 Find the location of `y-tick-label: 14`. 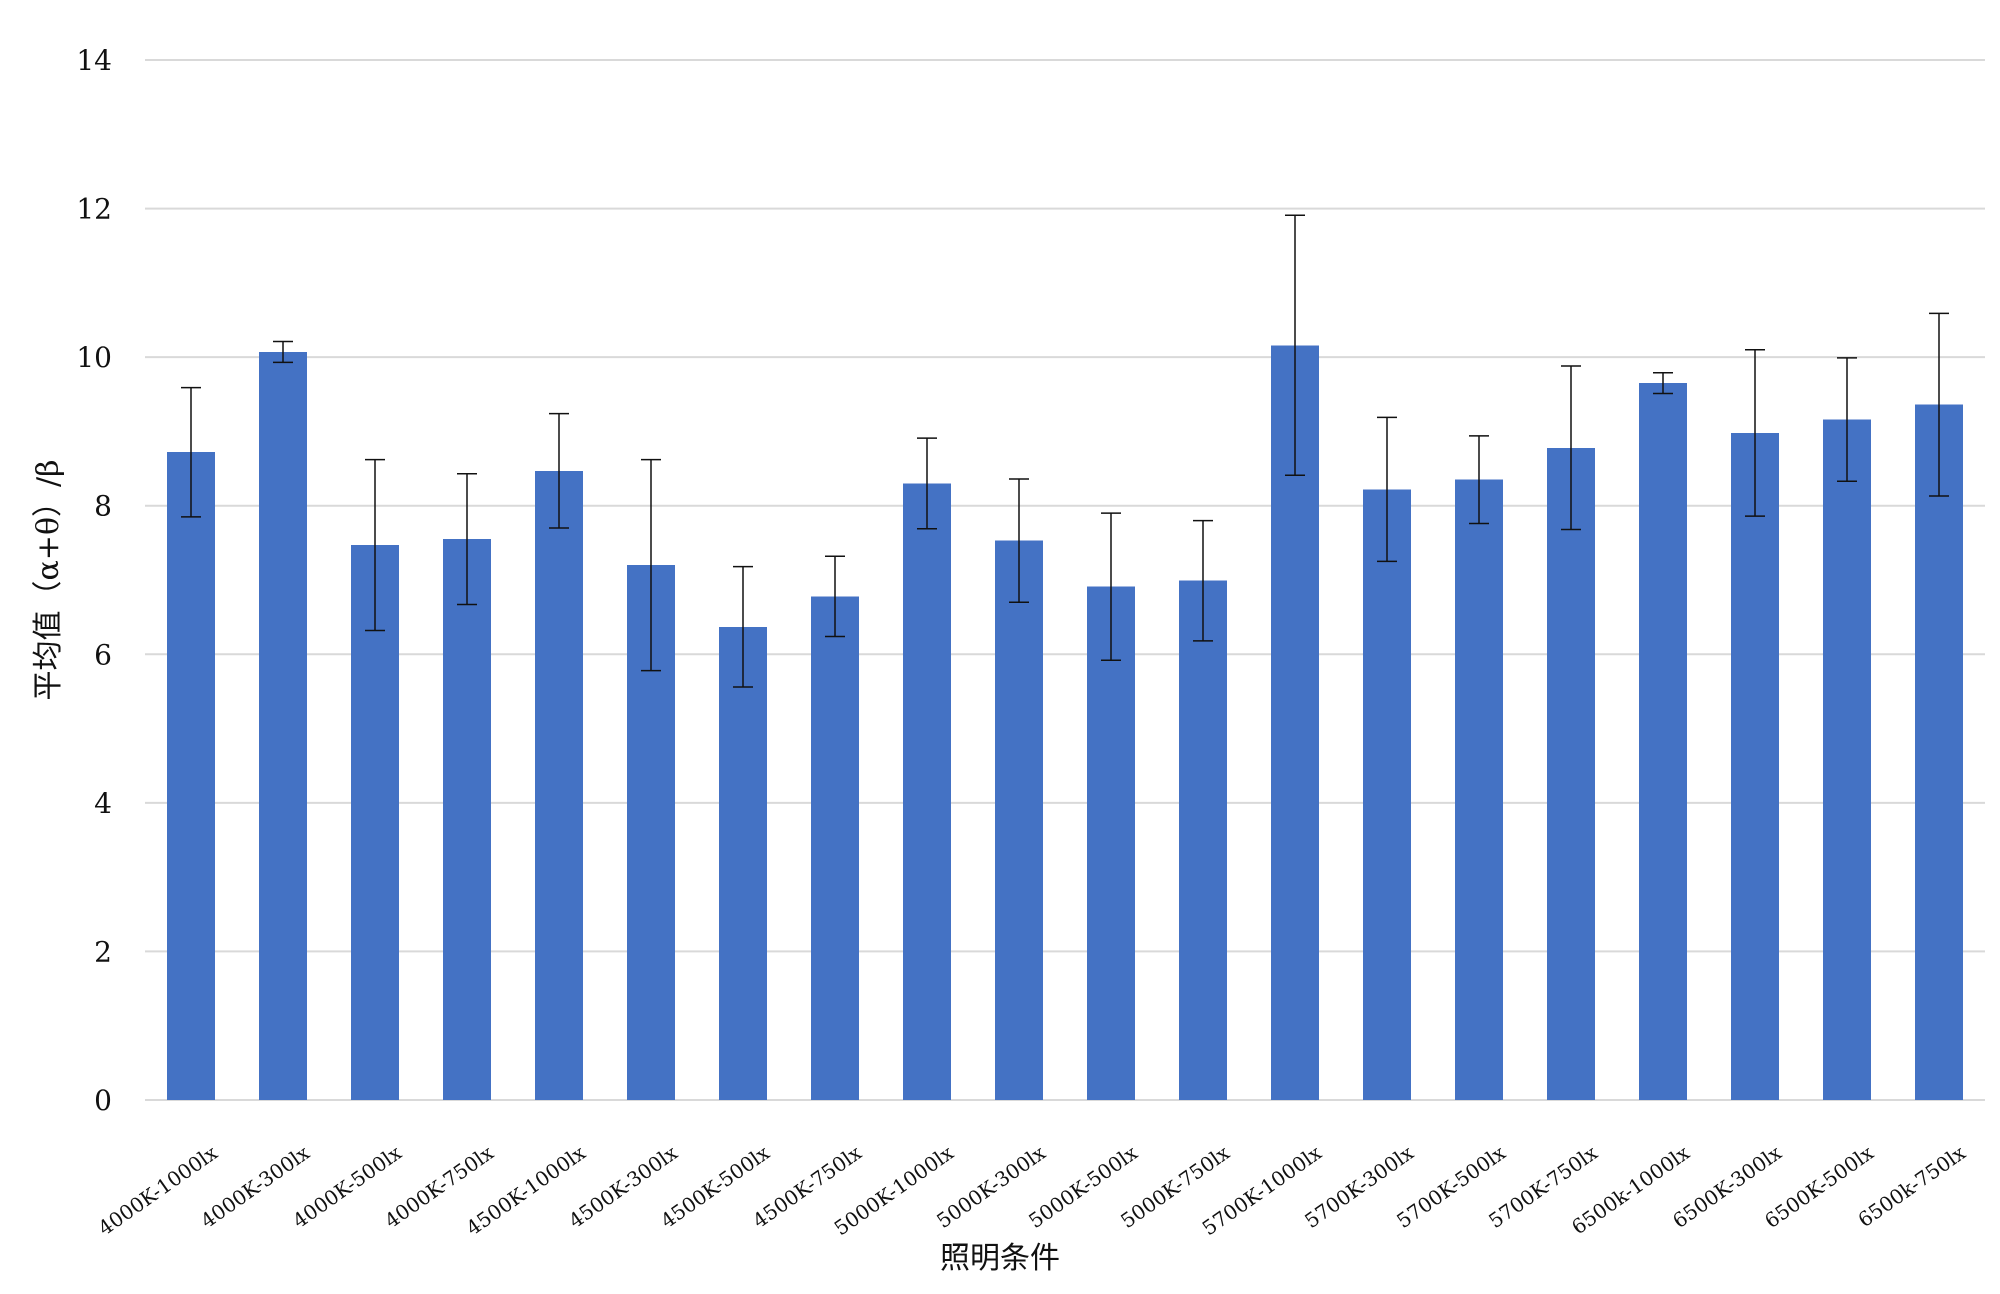

y-tick-label: 14 is located at coordinates (94, 60).